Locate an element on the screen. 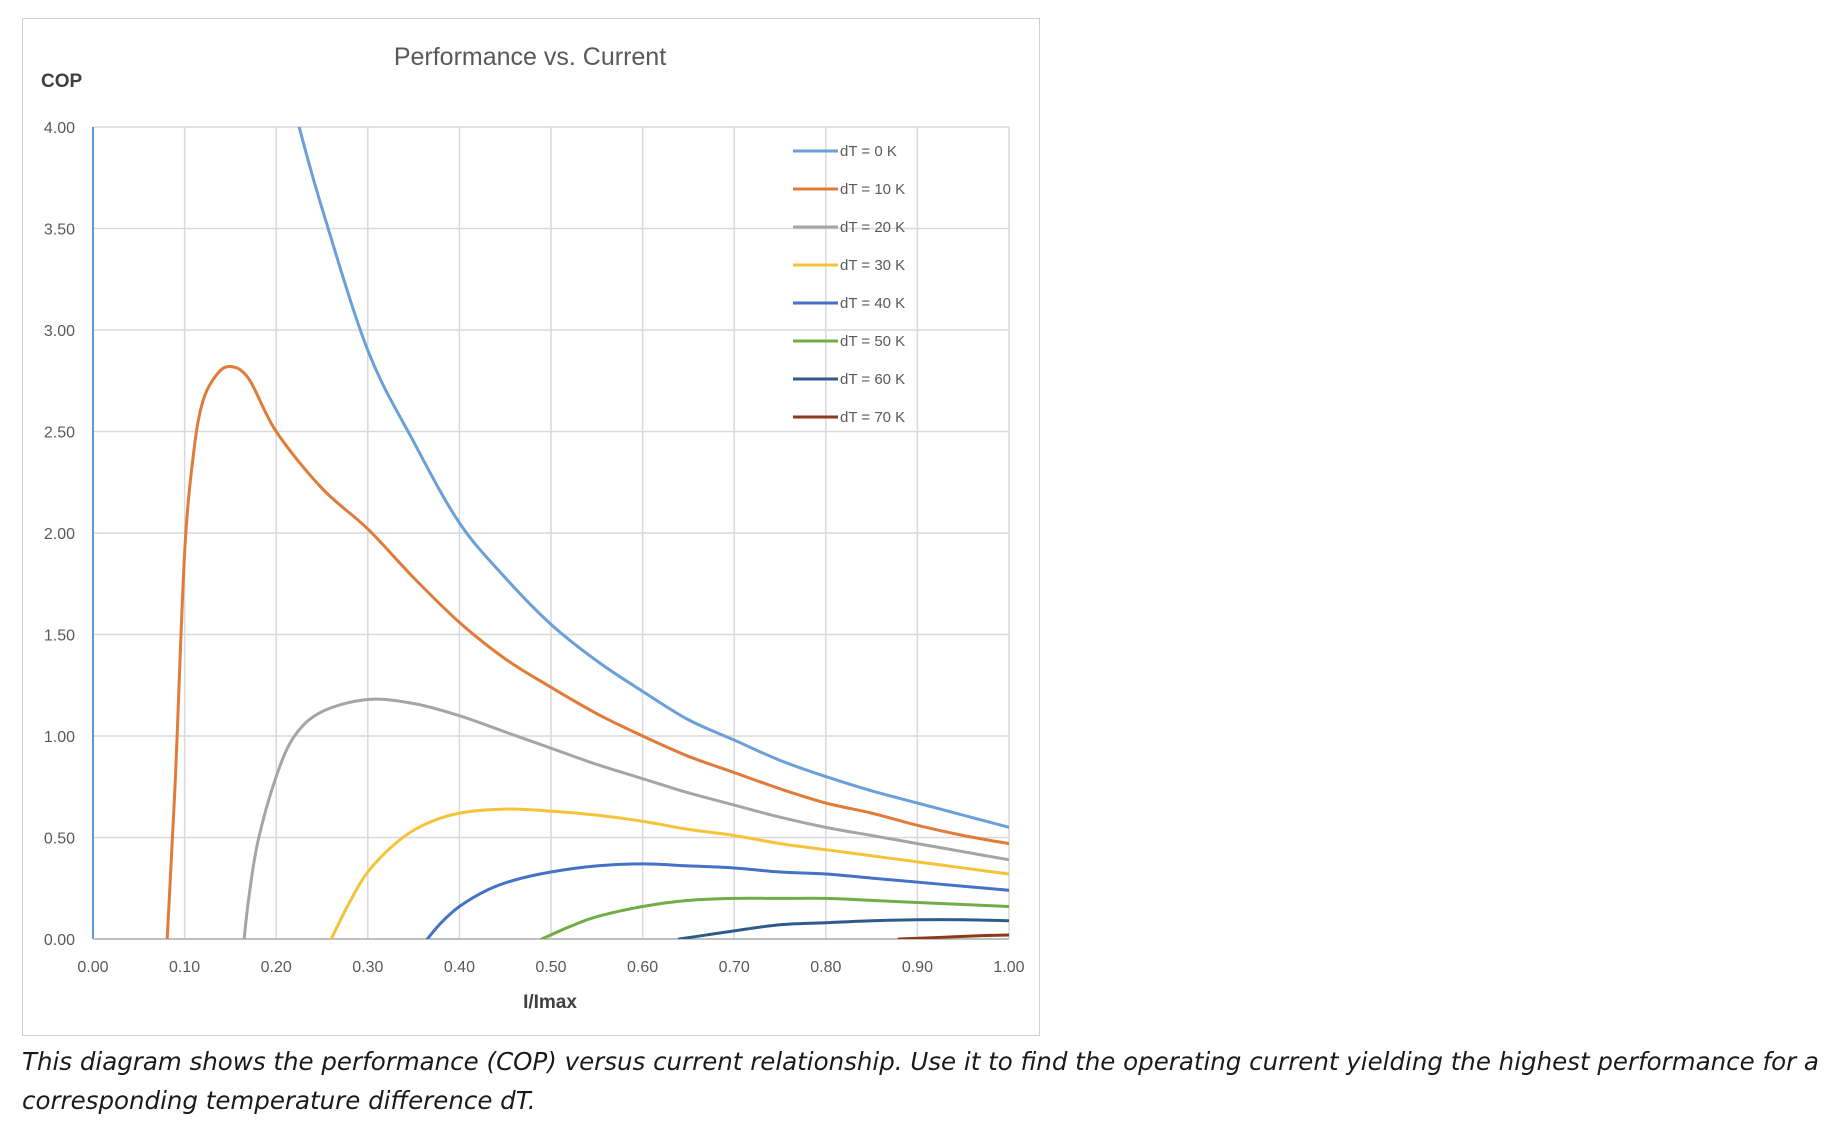 The height and width of the screenshot is (1132, 1832). x-tick-label: 0.60 is located at coordinates (642, 967).